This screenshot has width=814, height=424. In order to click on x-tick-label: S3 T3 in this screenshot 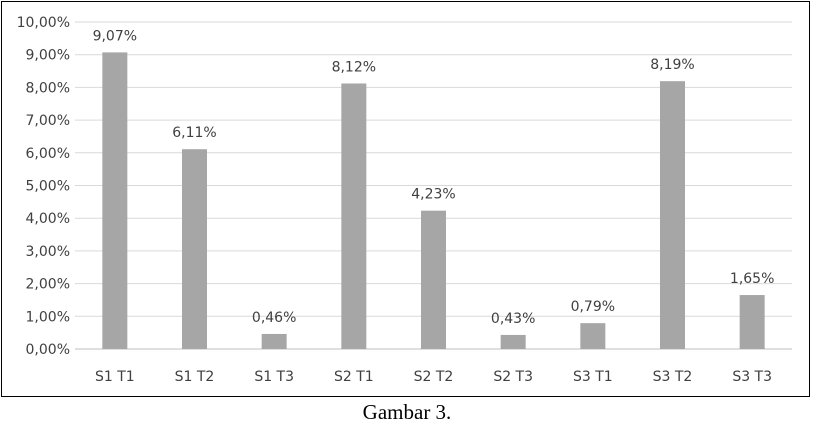, I will do `click(752, 377)`.